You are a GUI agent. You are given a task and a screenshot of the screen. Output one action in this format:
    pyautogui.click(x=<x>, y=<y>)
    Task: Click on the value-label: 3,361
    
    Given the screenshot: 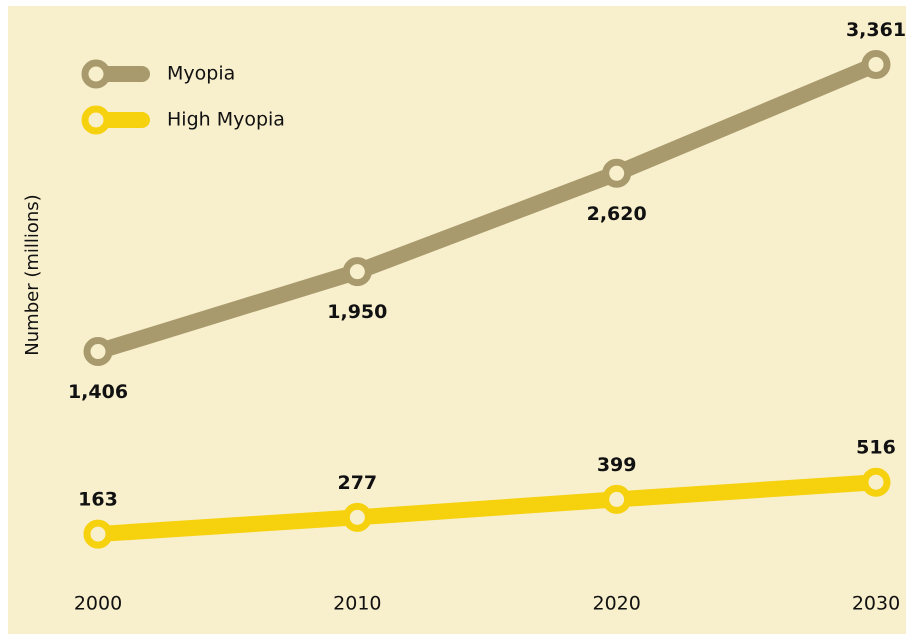 What is the action you would take?
    pyautogui.click(x=876, y=30)
    